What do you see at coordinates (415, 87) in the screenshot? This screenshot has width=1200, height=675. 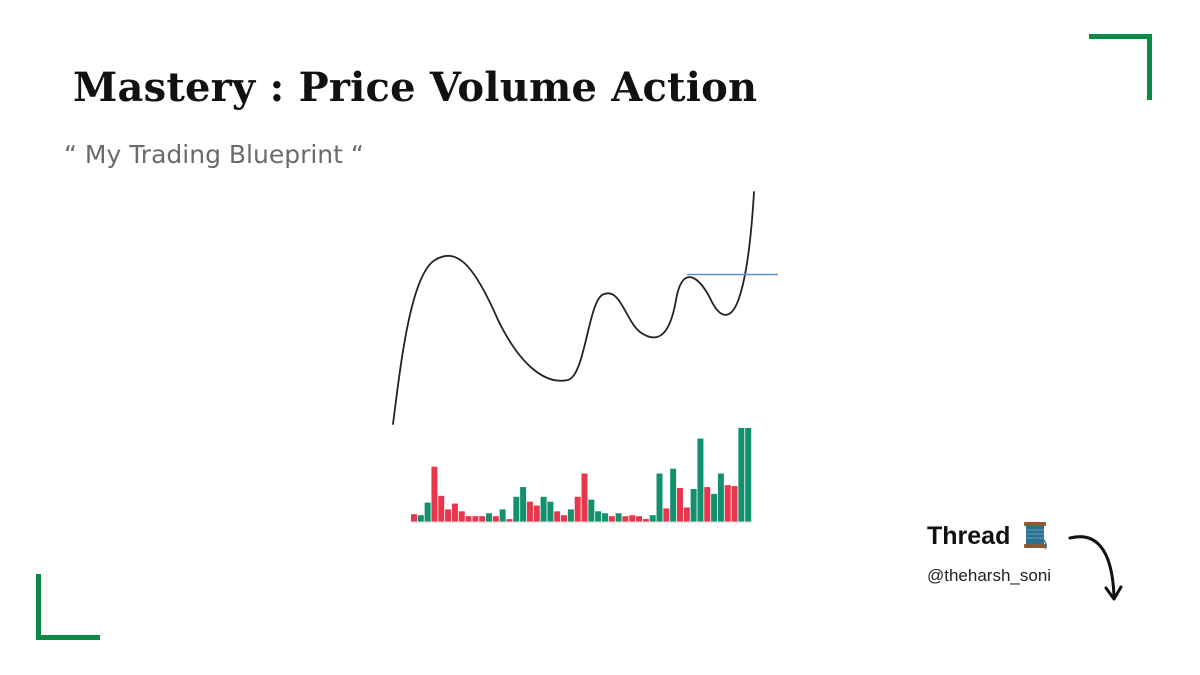 I see `page-title: Mastery : Price Volume Action` at bounding box center [415, 87].